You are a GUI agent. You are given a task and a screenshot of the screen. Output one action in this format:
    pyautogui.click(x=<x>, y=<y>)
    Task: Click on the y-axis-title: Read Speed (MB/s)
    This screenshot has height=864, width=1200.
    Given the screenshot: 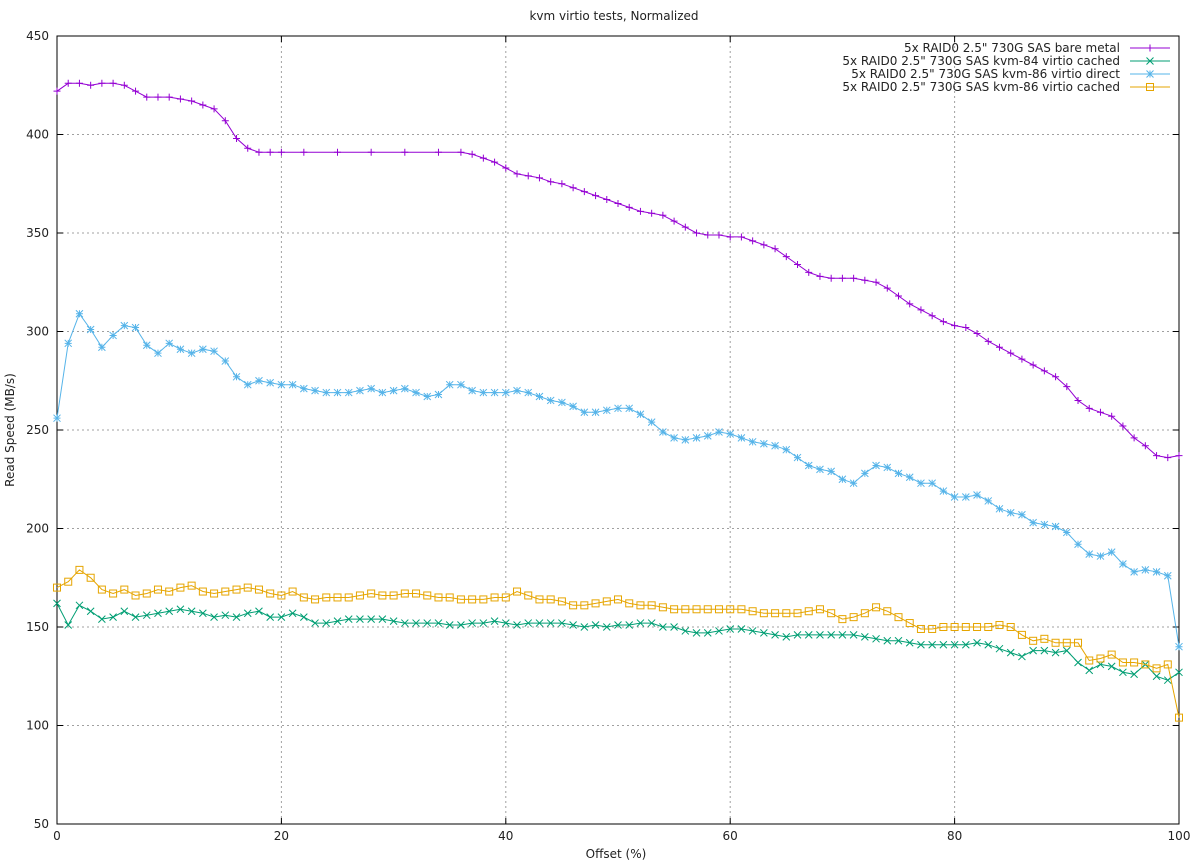 What is the action you would take?
    pyautogui.click(x=10, y=430)
    